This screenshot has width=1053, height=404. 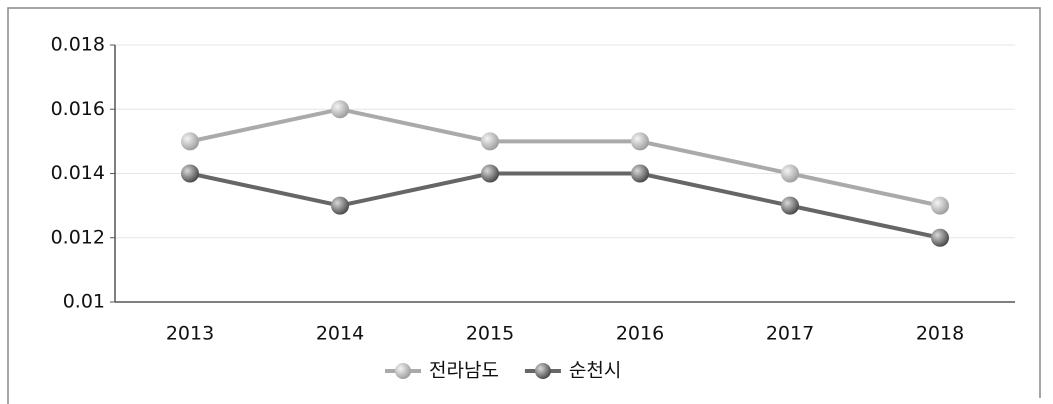 What do you see at coordinates (790, 334) in the screenshot?
I see `x-tick-label: 2017` at bounding box center [790, 334].